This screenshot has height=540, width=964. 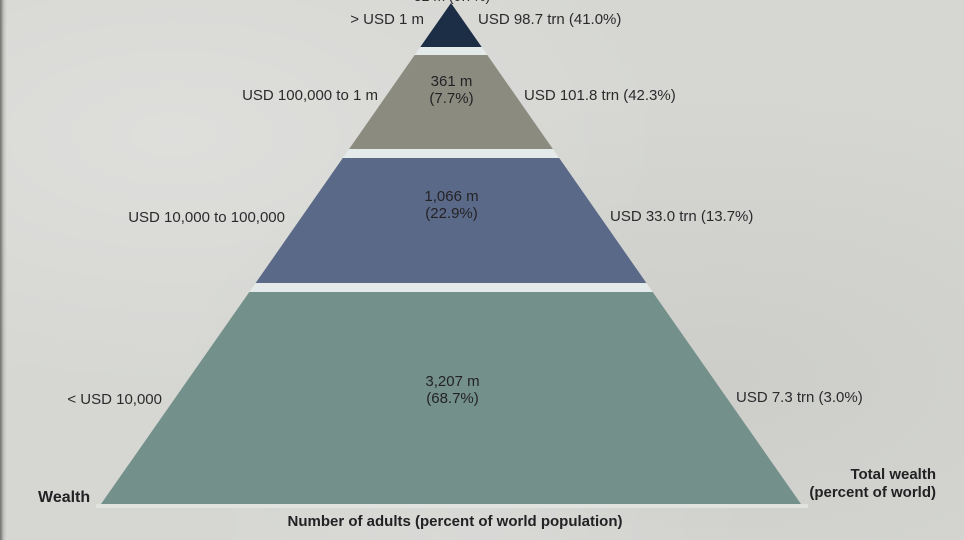 I want to click on total-wealth-axis-label: Total wealth (percent of world), so click(x=863, y=484).